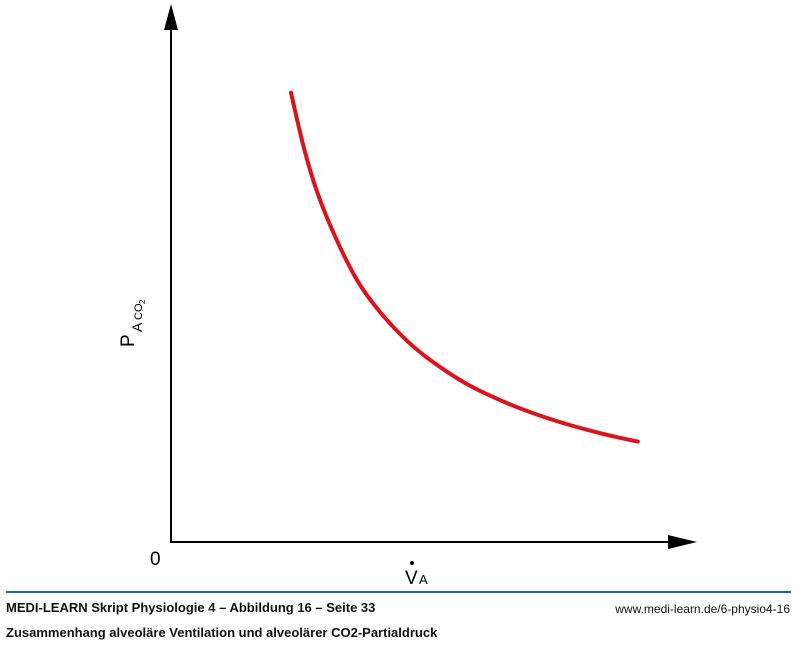 The width and height of the screenshot is (800, 645). Describe the element at coordinates (398, 592) in the screenshot. I see `footer-rule` at that location.